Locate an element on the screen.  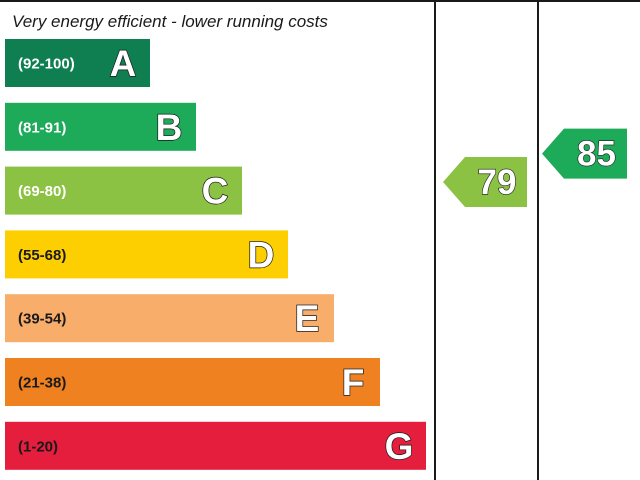
band-b-letter: B is located at coordinates (169, 127).